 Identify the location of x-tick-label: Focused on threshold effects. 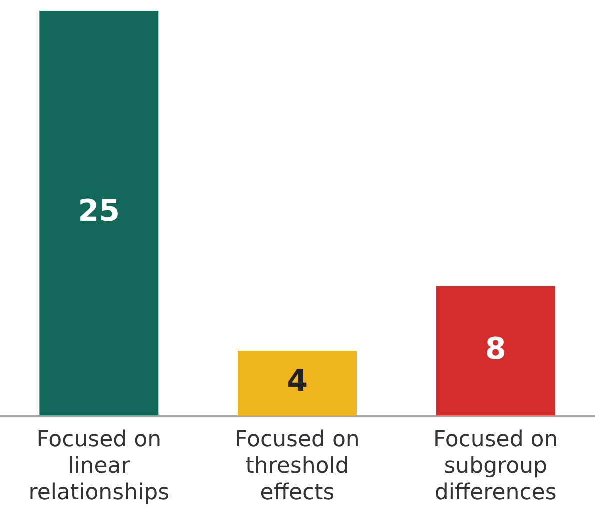
(297, 467).